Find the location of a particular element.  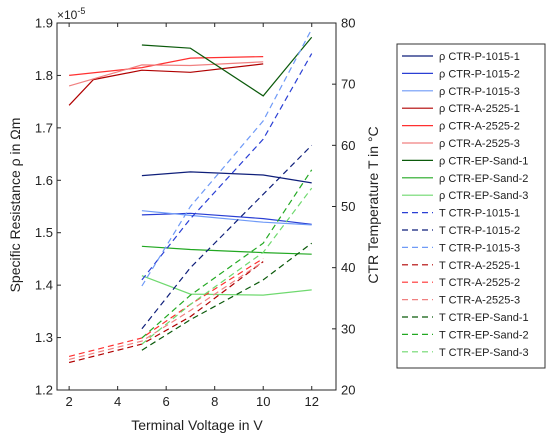

legend-label-15: T CTR-A-2525-3 is located at coordinates (479, 301).